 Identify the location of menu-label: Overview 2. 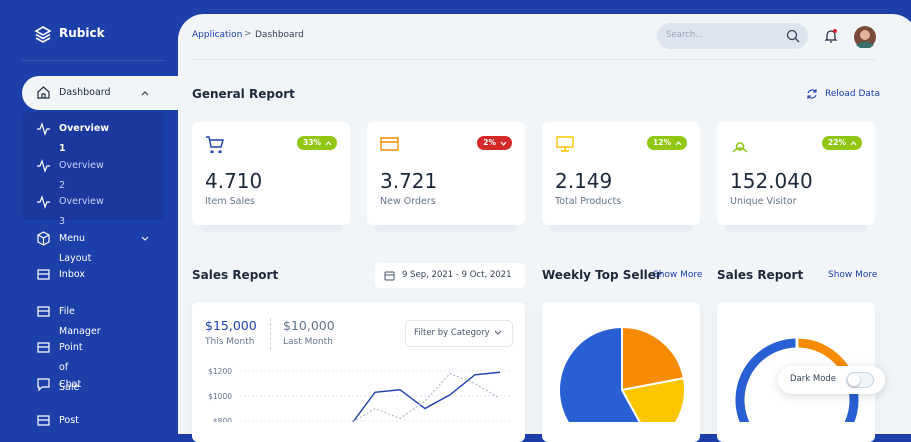
(81, 175).